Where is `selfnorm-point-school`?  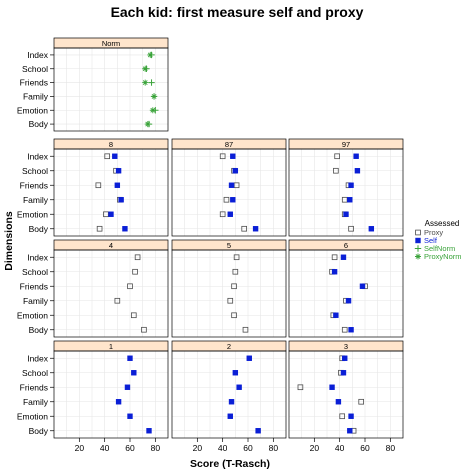 selfnorm-point-school is located at coordinates (146, 68).